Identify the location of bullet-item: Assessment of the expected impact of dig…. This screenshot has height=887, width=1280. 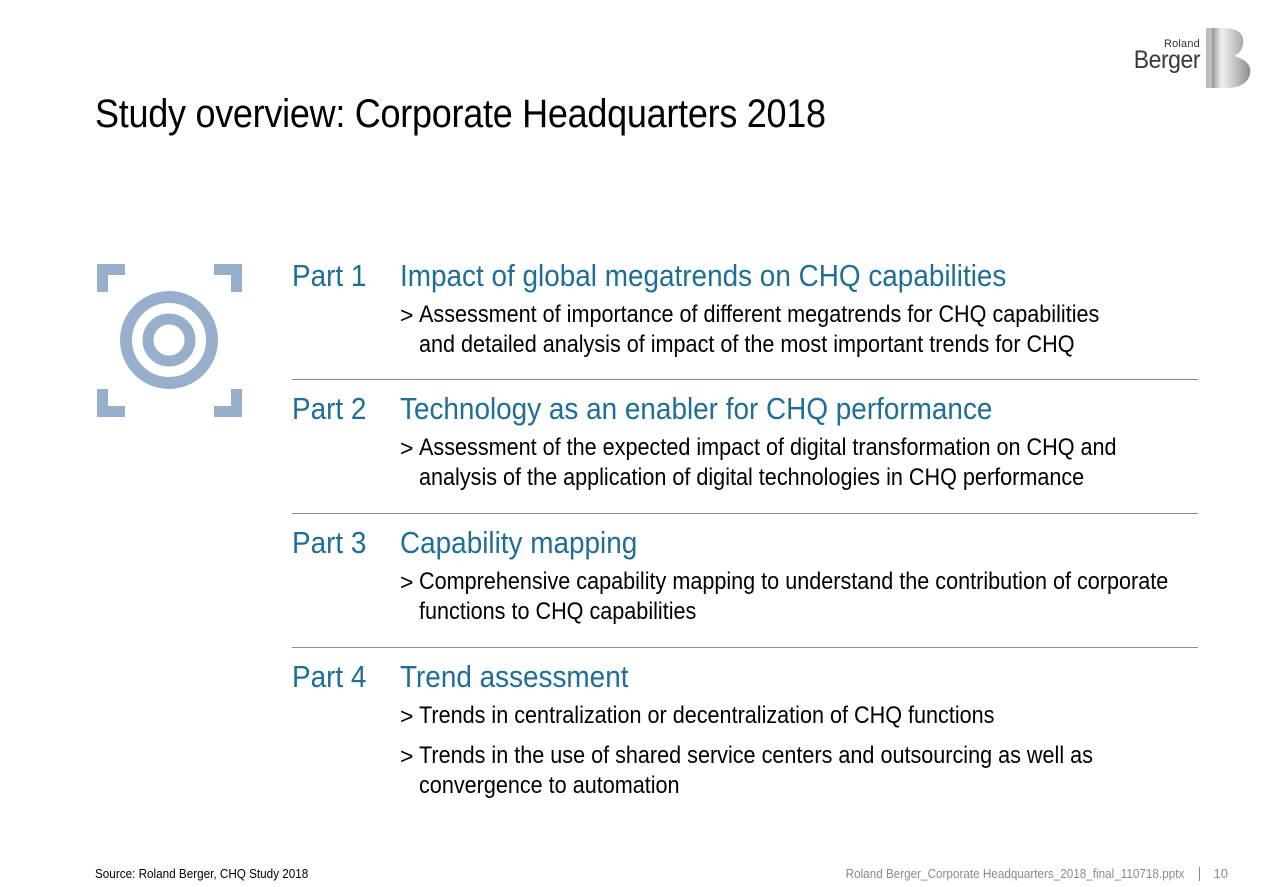
(799, 463).